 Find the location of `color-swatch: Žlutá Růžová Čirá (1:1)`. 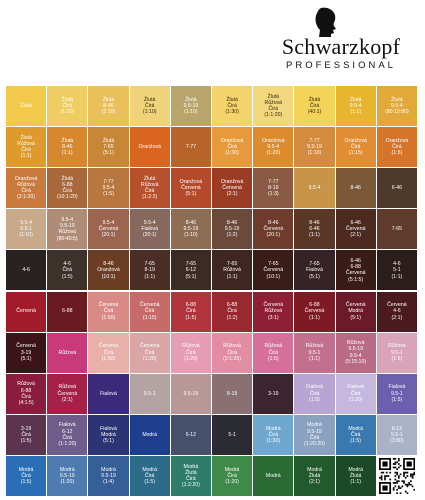

color-swatch: Žlutá Růžová Čirá (1:1) is located at coordinates (26, 147).